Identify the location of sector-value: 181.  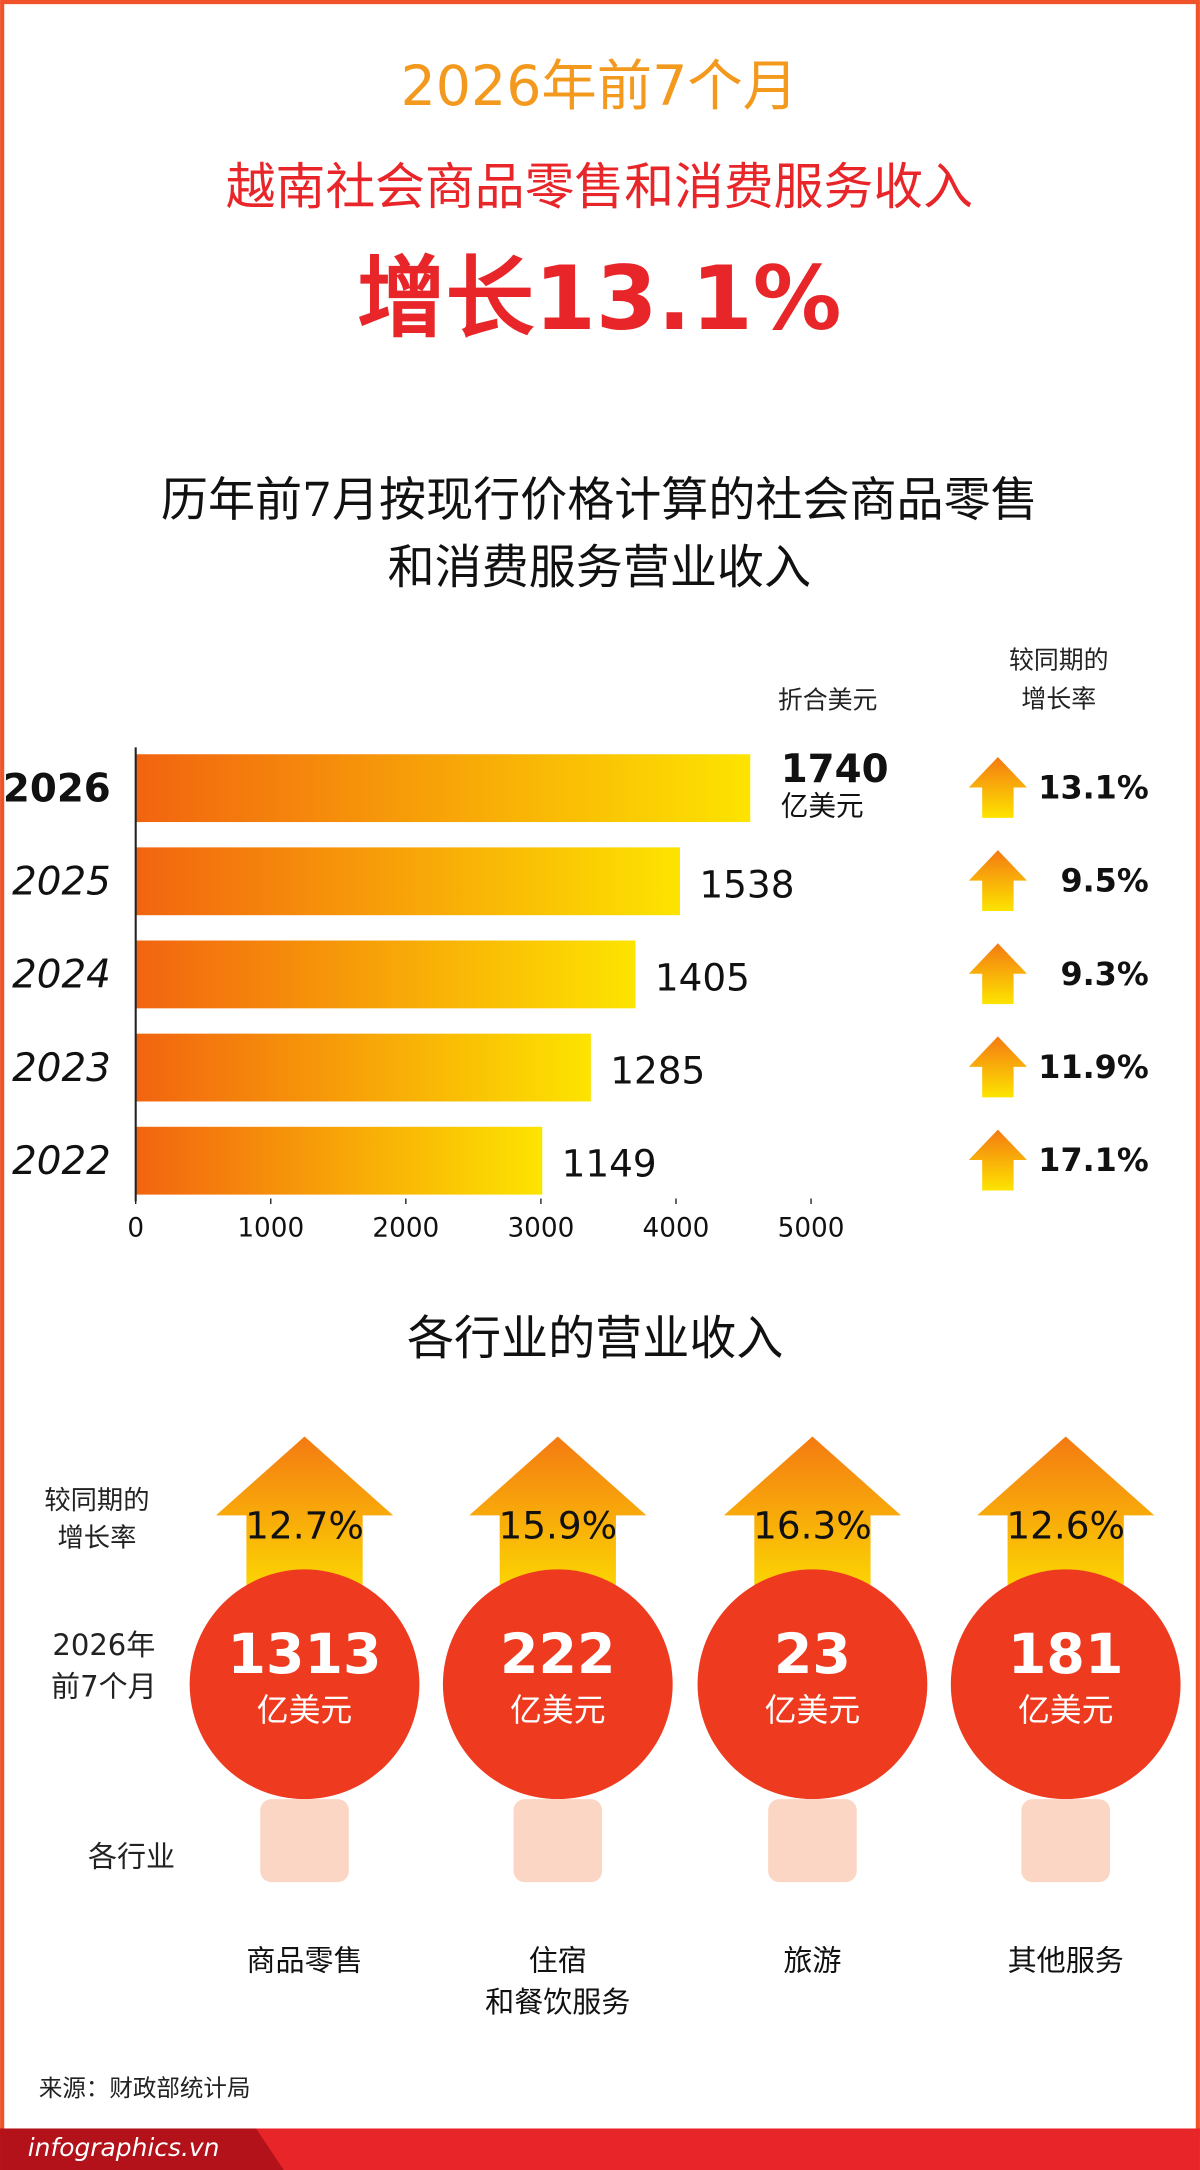
(1066, 1655).